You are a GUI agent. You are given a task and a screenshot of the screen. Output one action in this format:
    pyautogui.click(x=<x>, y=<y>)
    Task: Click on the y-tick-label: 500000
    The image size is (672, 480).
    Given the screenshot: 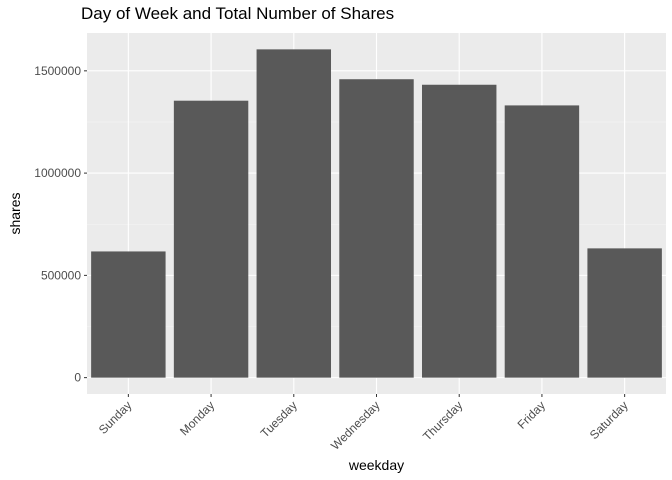 What is the action you would take?
    pyautogui.click(x=61, y=275)
    